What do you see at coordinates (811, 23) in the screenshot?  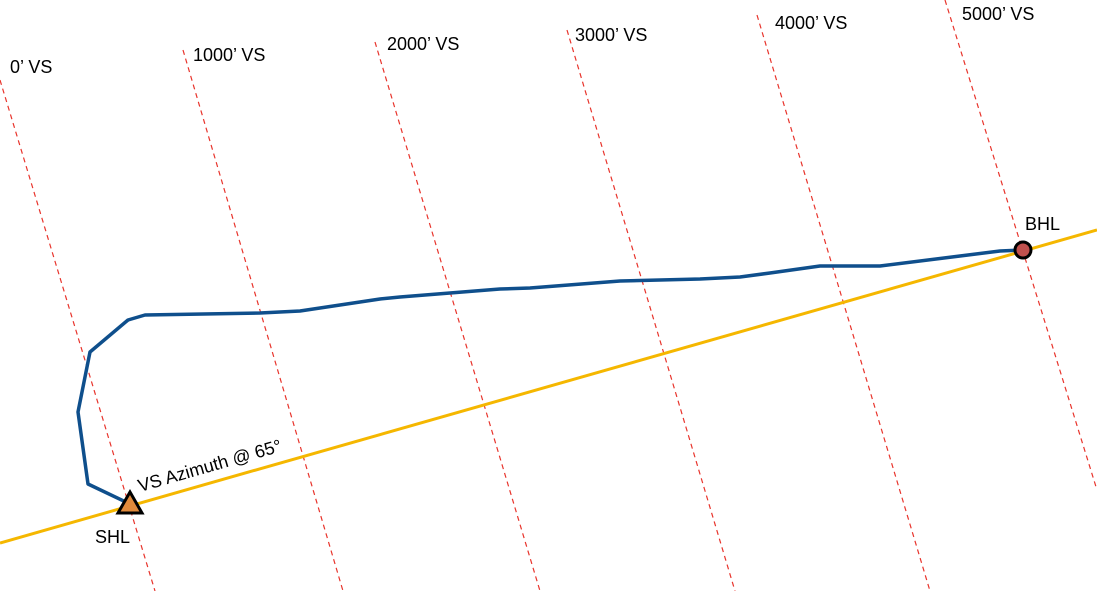 I see `vs-label: 4000’ VS` at bounding box center [811, 23].